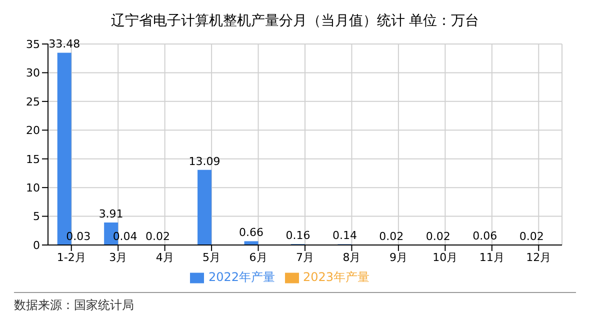  What do you see at coordinates (64, 44) in the screenshot?
I see `data-label: 33.48` at bounding box center [64, 44].